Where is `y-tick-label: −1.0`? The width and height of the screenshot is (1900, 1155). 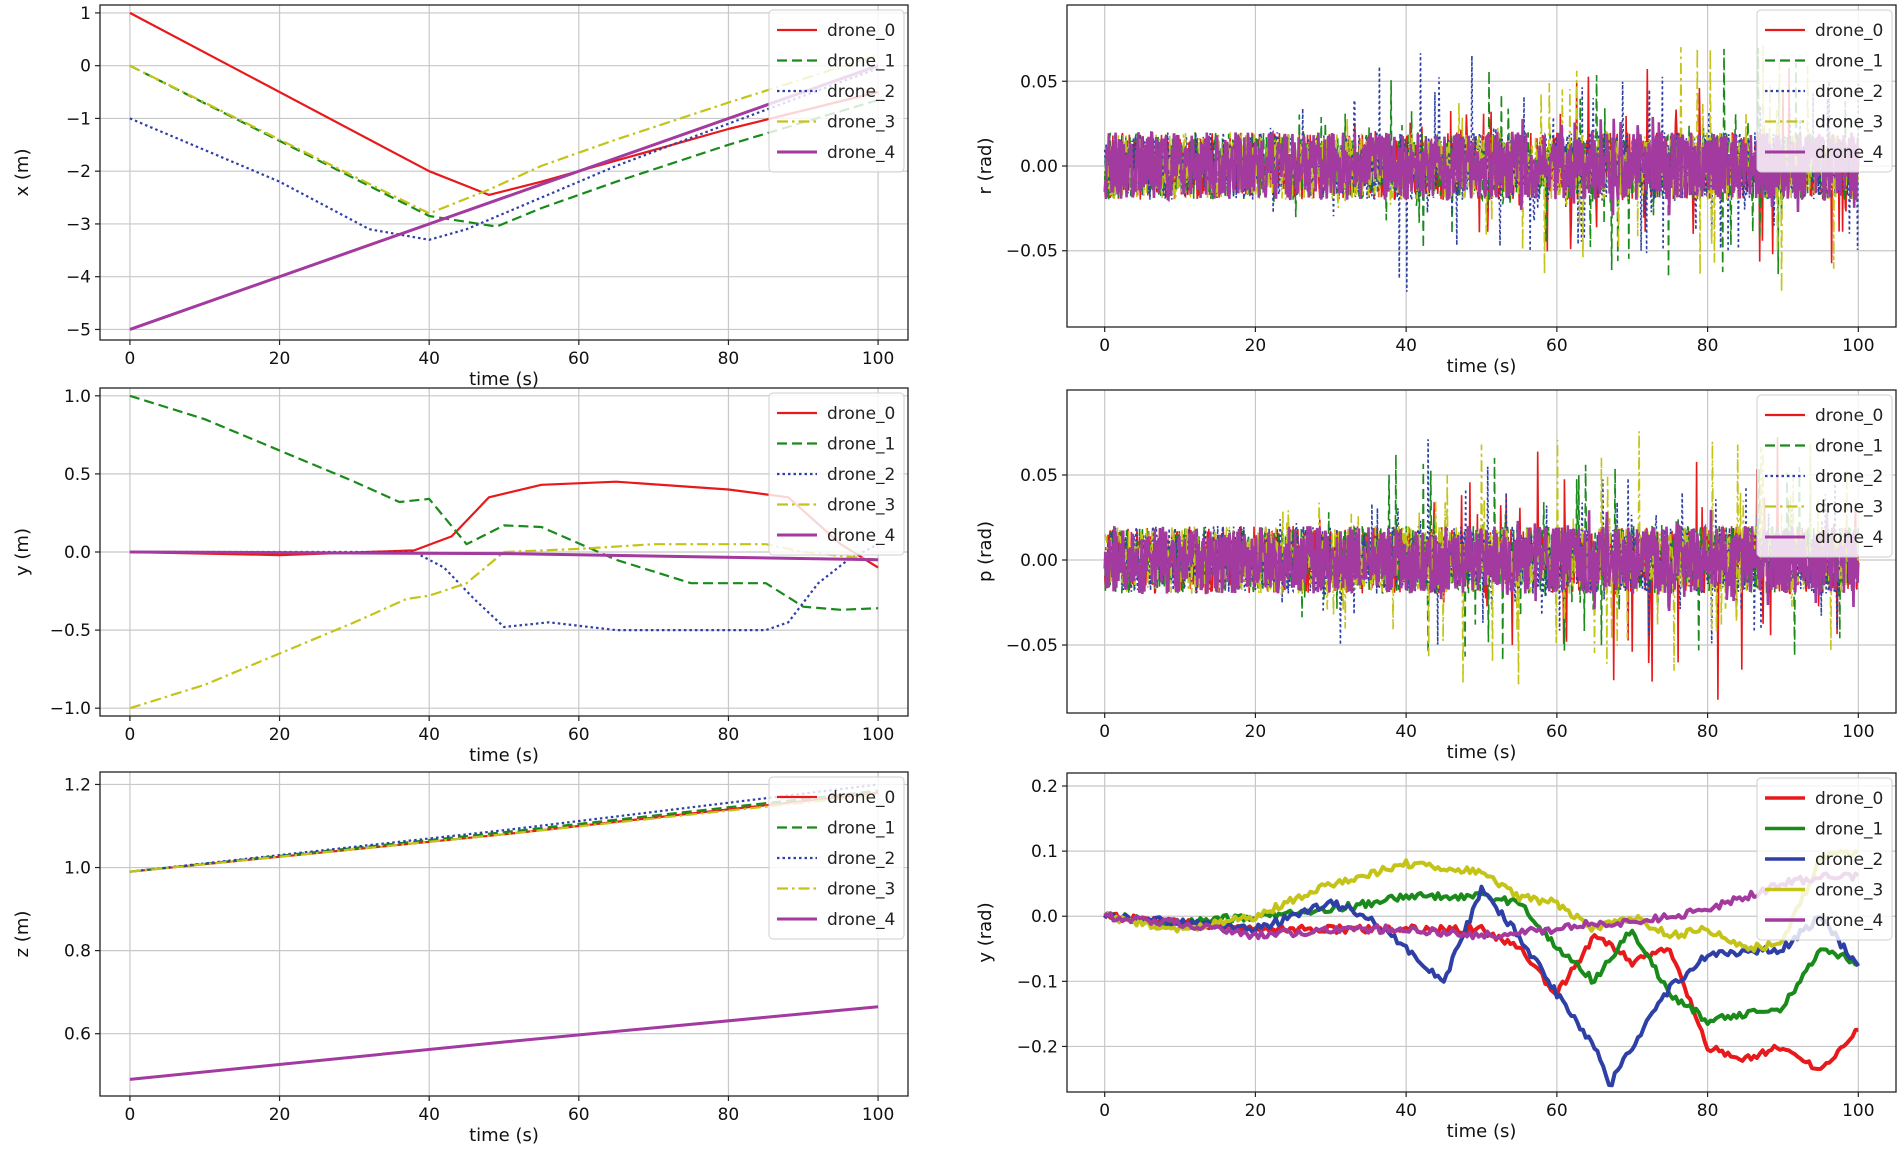
y-tick-label: −1.0 is located at coordinates (70, 709).